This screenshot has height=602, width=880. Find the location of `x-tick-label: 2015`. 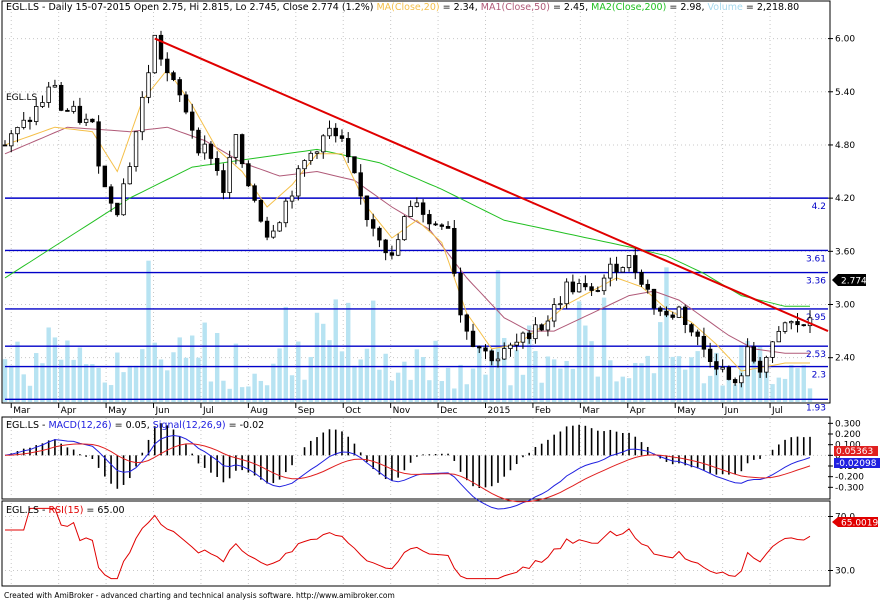

x-tick-label: 2015 is located at coordinates (499, 411).